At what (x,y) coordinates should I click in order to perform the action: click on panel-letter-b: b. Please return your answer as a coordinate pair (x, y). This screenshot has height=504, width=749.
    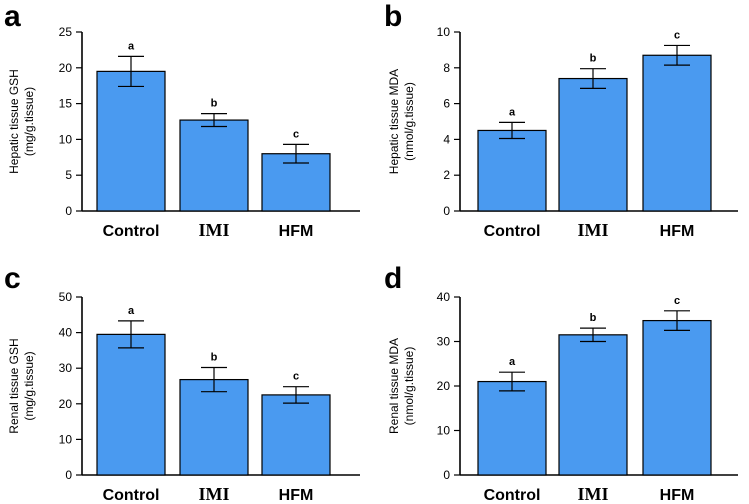
    Looking at the image, I should click on (393, 16).